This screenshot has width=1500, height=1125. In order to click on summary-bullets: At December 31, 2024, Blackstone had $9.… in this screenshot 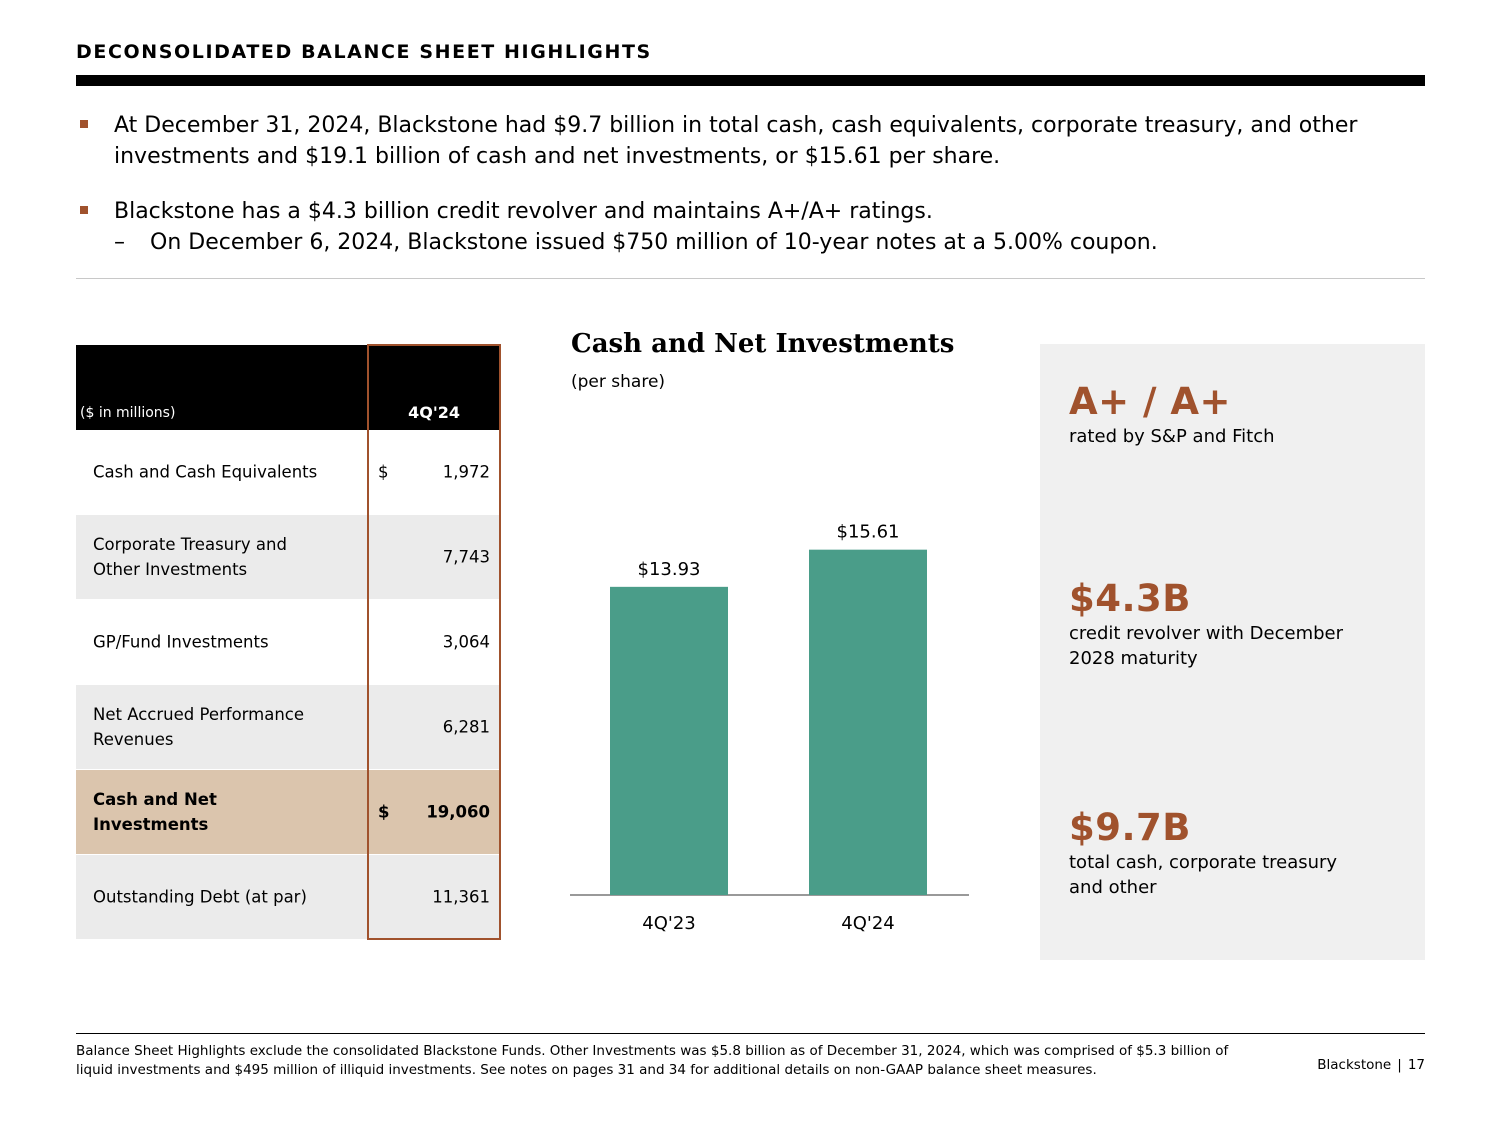, I will do `click(750, 184)`.